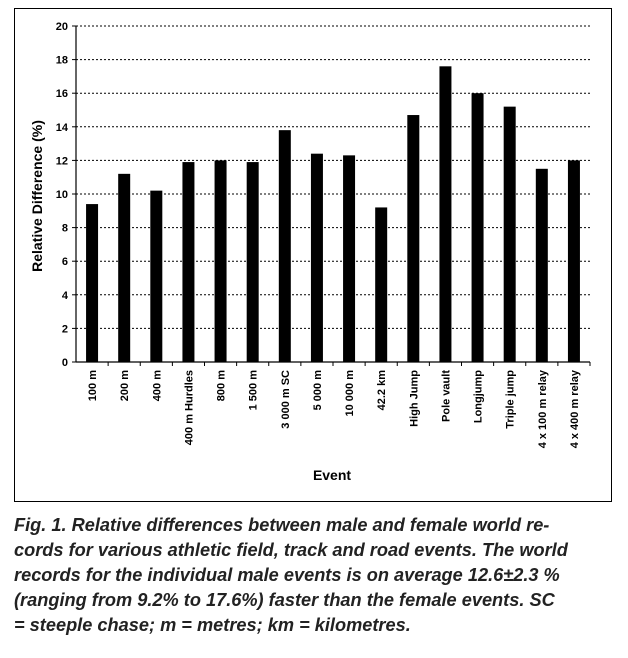 The height and width of the screenshot is (658, 628). What do you see at coordinates (62, 128) in the screenshot?
I see `y-tick-label: 14` at bounding box center [62, 128].